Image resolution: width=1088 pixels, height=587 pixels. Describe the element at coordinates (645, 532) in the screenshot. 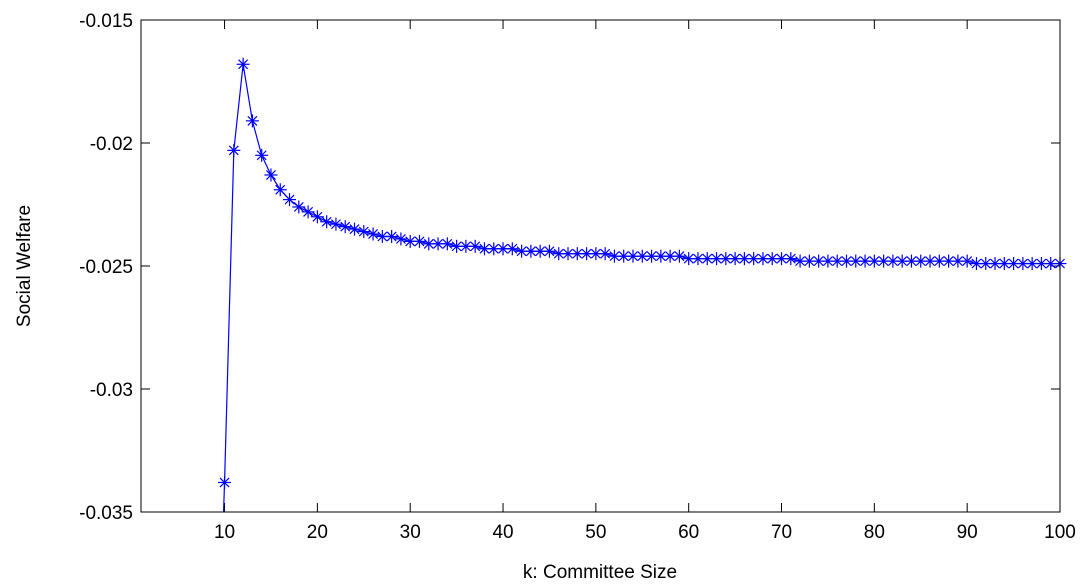

I see `x-tick-labels: 10 20 30 40 50 60 70 80 90 100` at that location.